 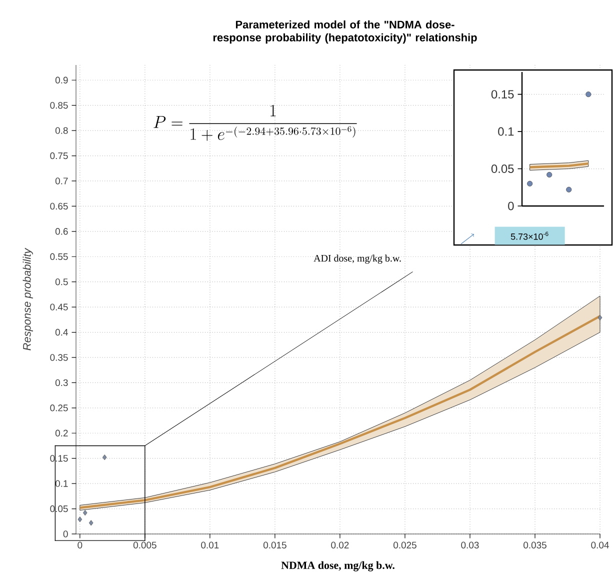 I want to click on y-tick-label: 0.8, so click(x=61, y=130).